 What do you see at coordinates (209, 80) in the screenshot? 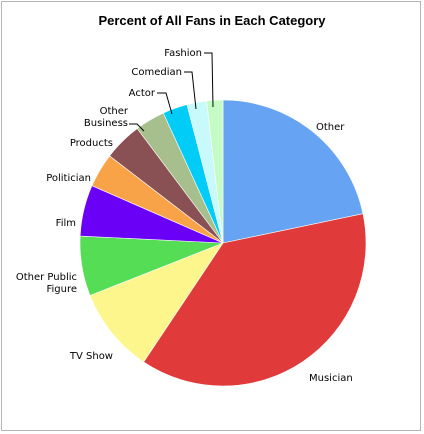
I see `leader-line-fashion` at bounding box center [209, 80].